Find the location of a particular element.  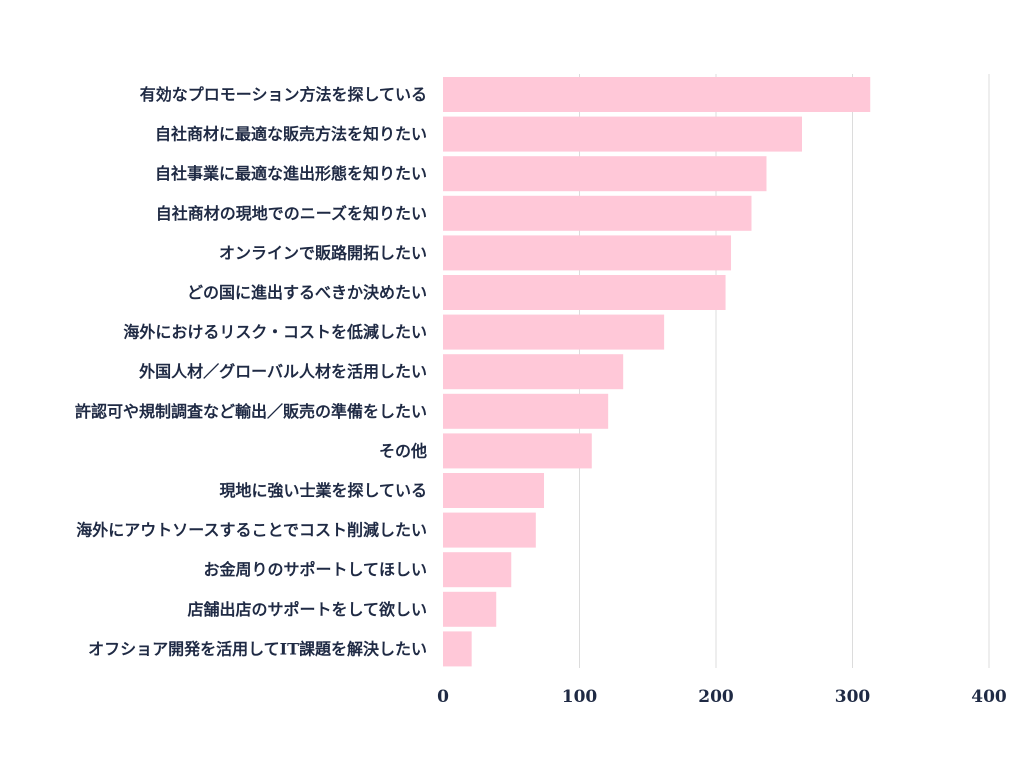

x-axis-tick-labels: 0 100 200 300 400 is located at coordinates (722, 697).